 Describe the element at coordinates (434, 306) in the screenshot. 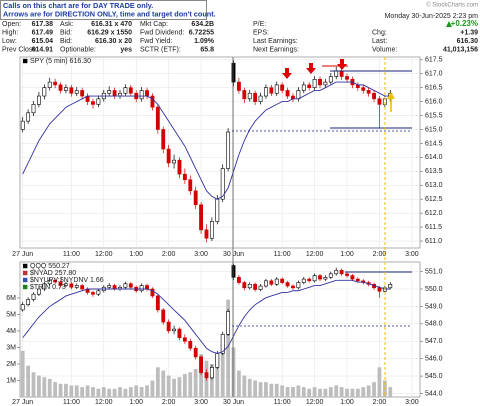

I see `y-tick-label: 549.0` at that location.